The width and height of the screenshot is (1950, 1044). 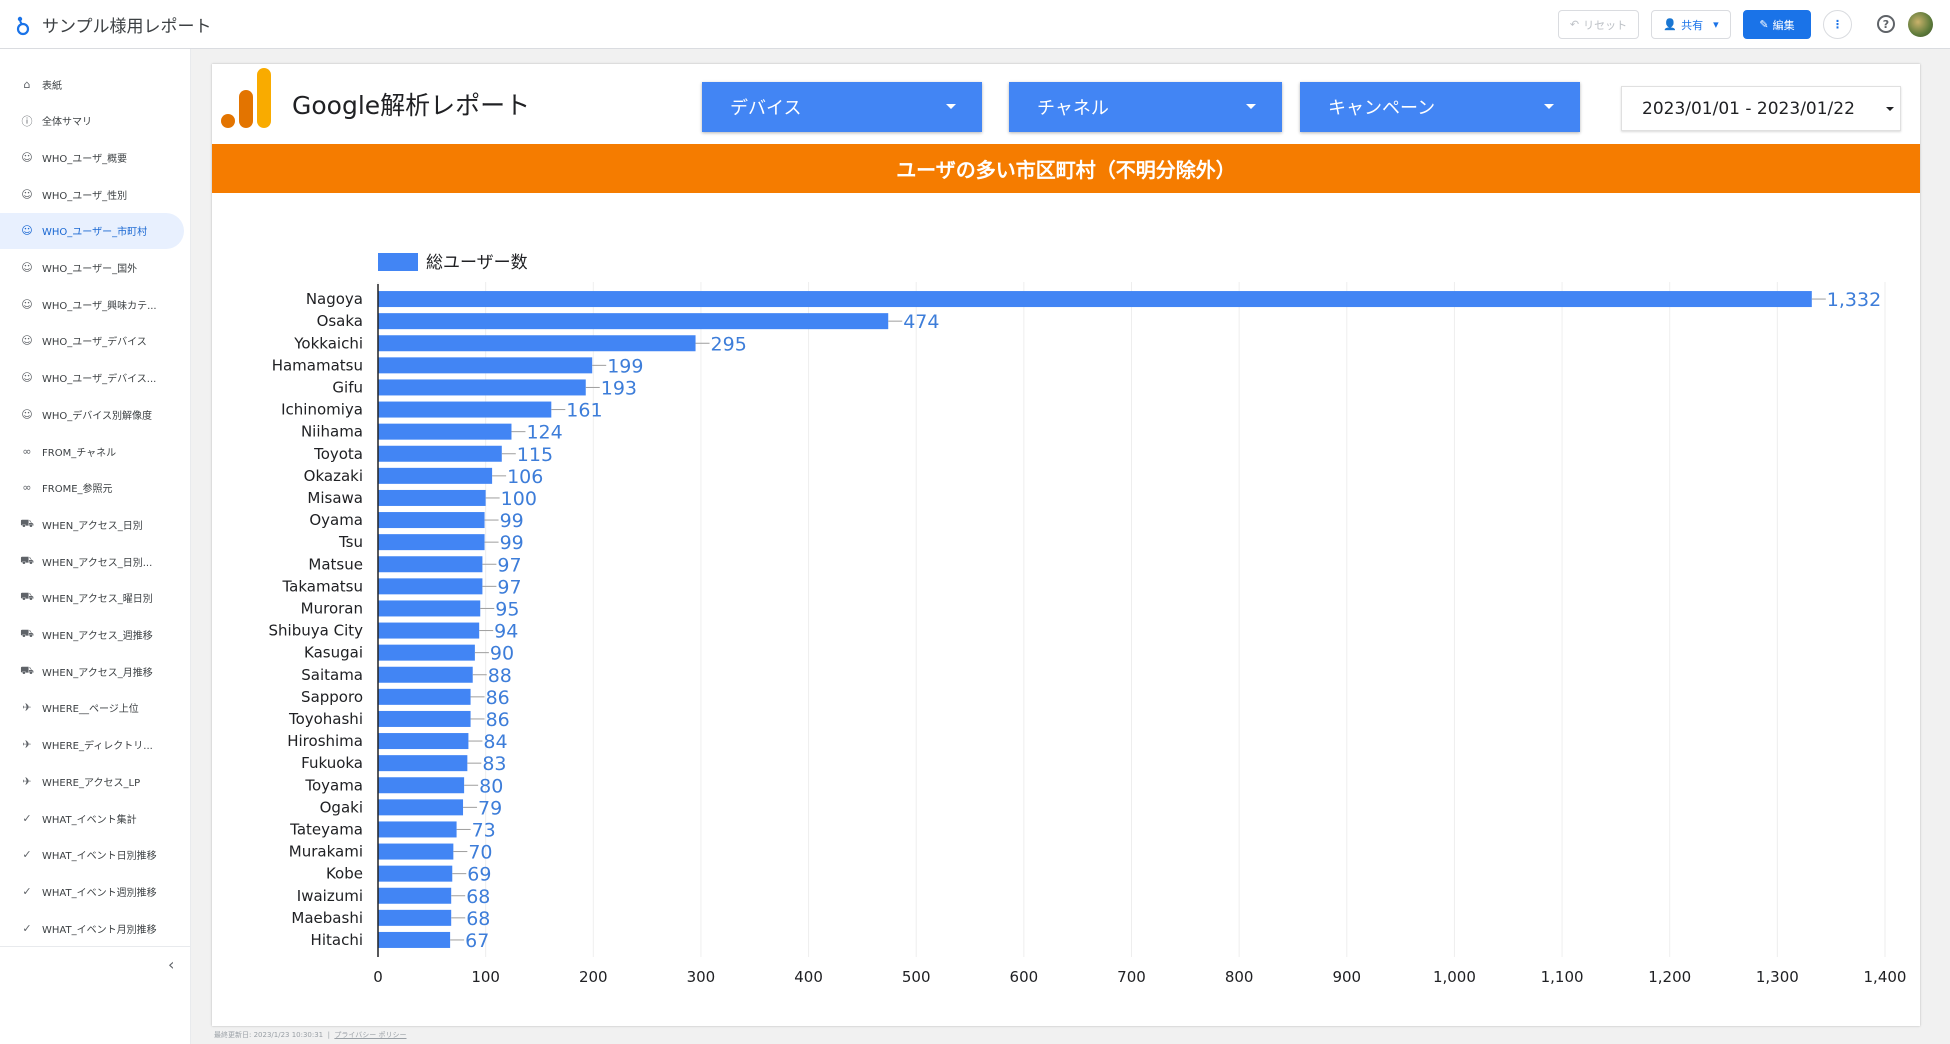 What do you see at coordinates (99, 930) in the screenshot?
I see `sidebar-item-label: WHAT_イベント月別推移` at bounding box center [99, 930].